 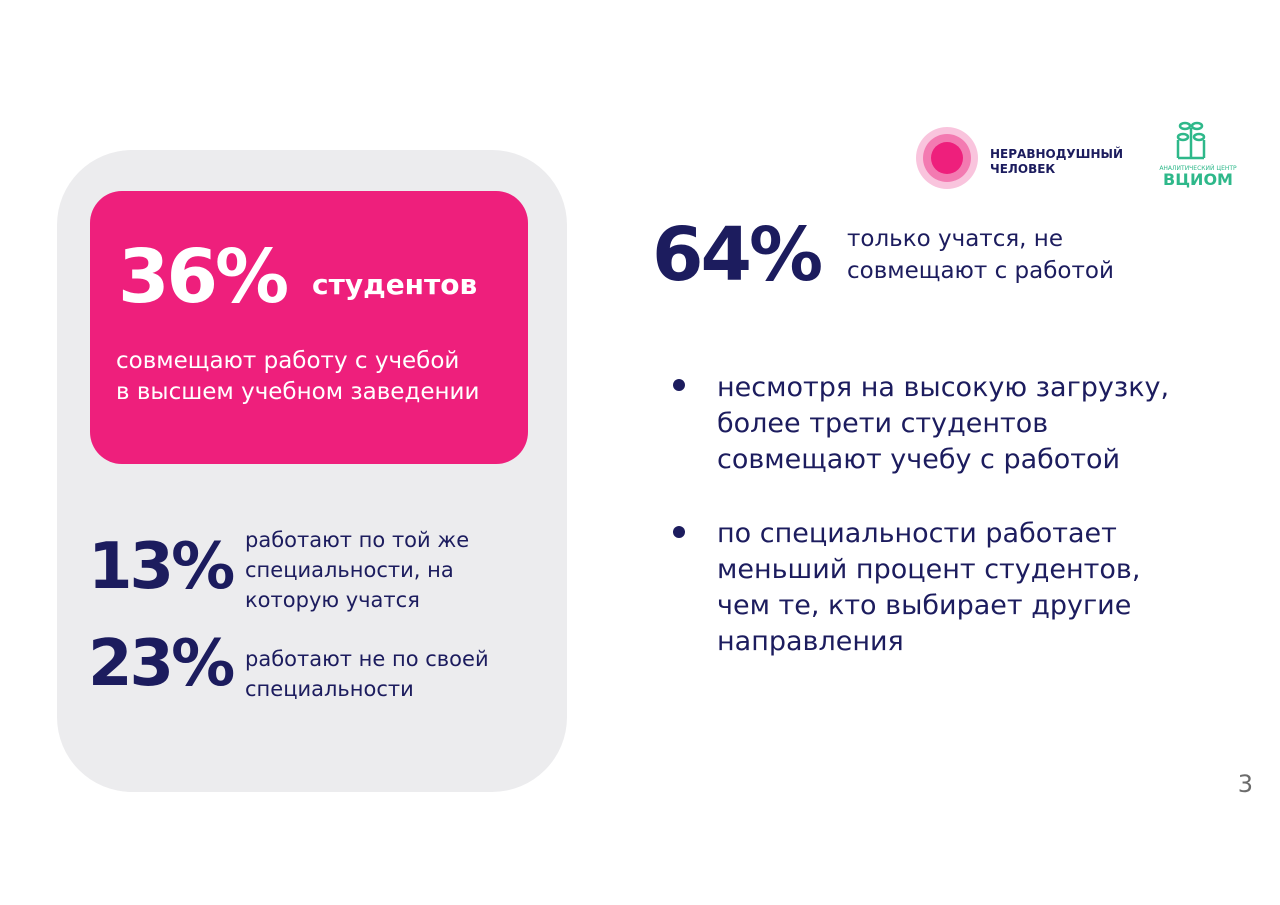 What do you see at coordinates (943, 387) in the screenshot?
I see `bullet-text-line: несмотря на высокую загрузку,` at bounding box center [943, 387].